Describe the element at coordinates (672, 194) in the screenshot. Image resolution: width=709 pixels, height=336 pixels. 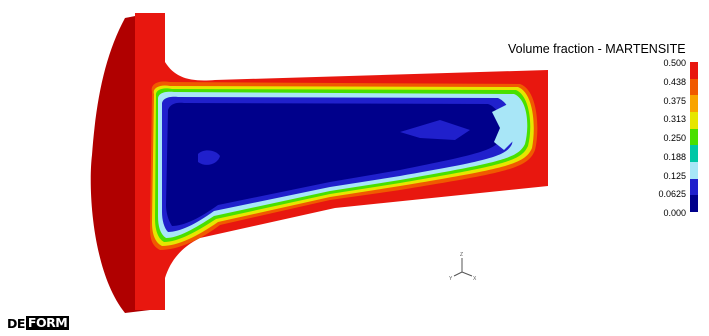
I see `legend-tick-label: 0.0625` at that location.